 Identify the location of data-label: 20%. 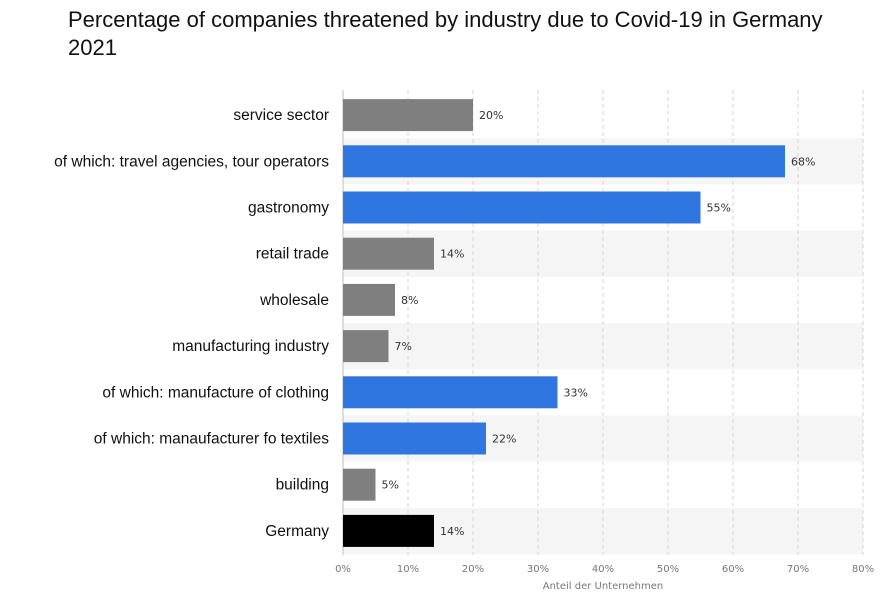
(491, 115).